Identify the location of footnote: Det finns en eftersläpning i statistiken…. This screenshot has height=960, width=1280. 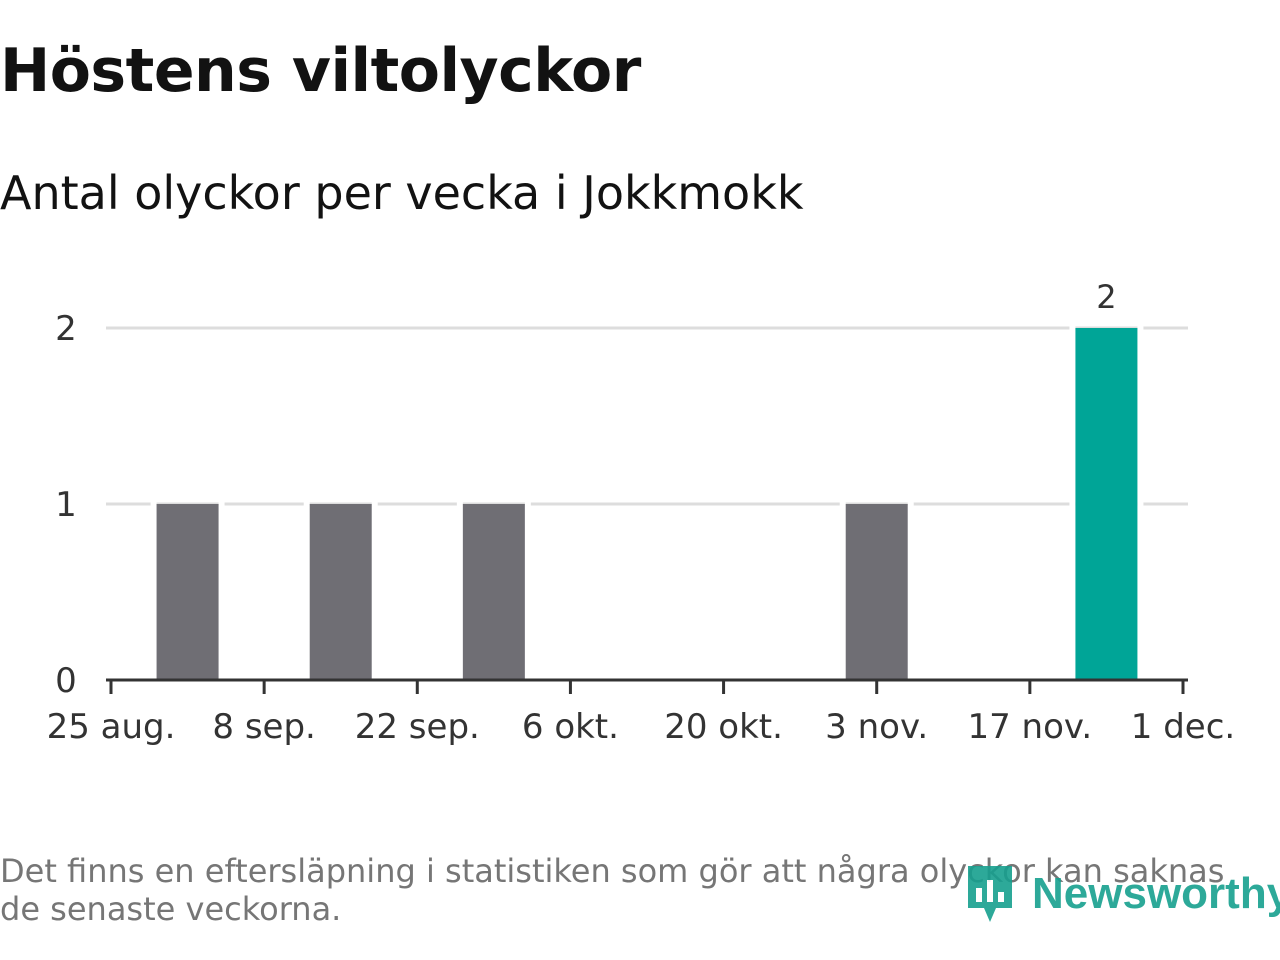
(612, 890).